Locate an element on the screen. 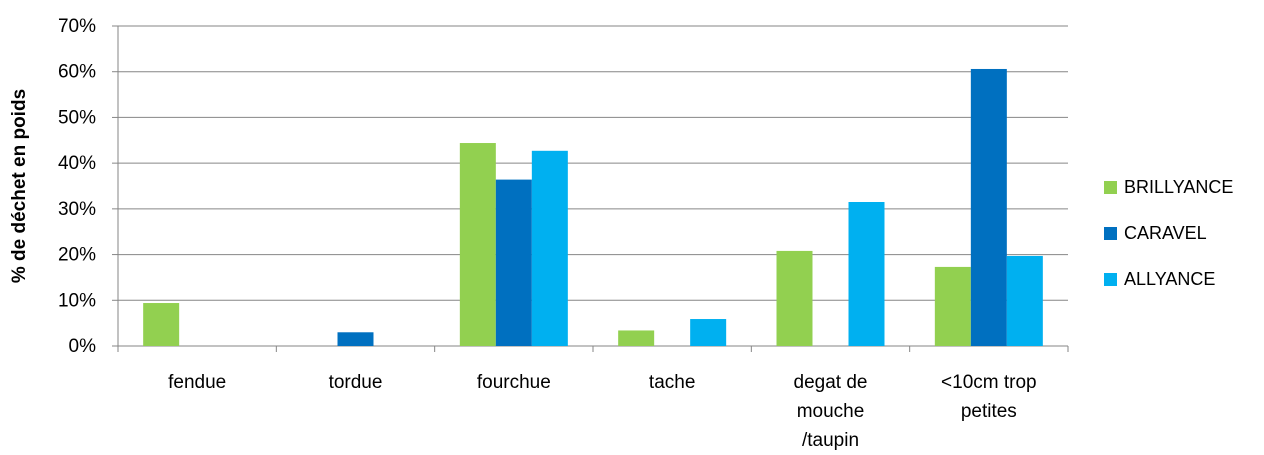  y-tick-label: 60% is located at coordinates (77, 72).